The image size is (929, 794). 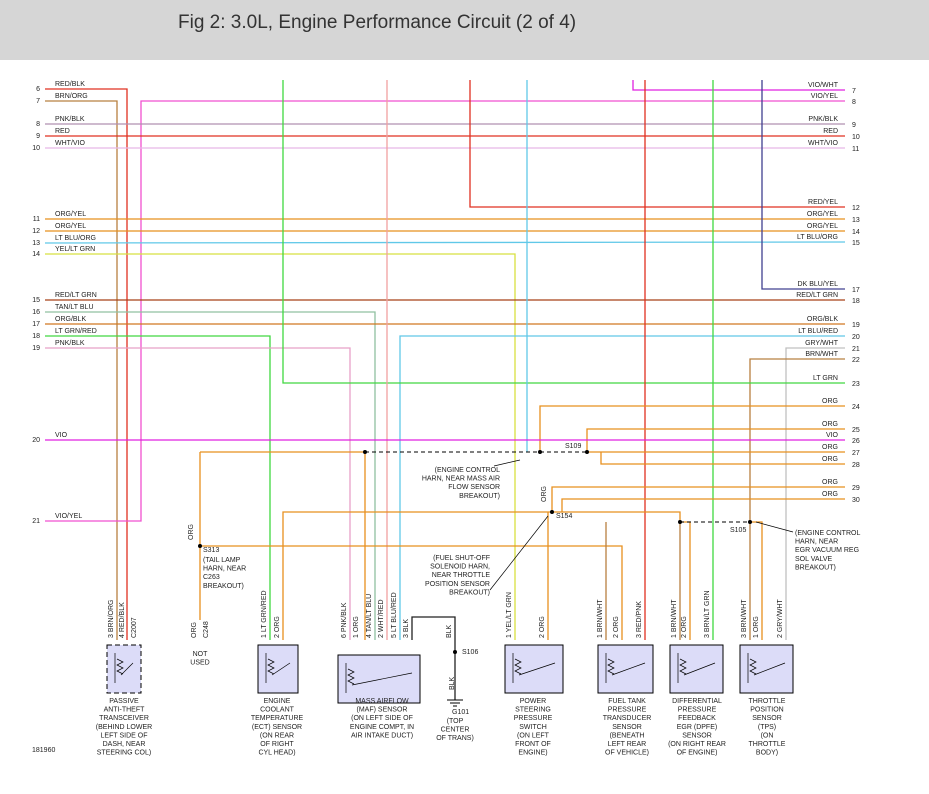 I want to click on wire-label: RED/LT GRN, so click(x=817, y=295).